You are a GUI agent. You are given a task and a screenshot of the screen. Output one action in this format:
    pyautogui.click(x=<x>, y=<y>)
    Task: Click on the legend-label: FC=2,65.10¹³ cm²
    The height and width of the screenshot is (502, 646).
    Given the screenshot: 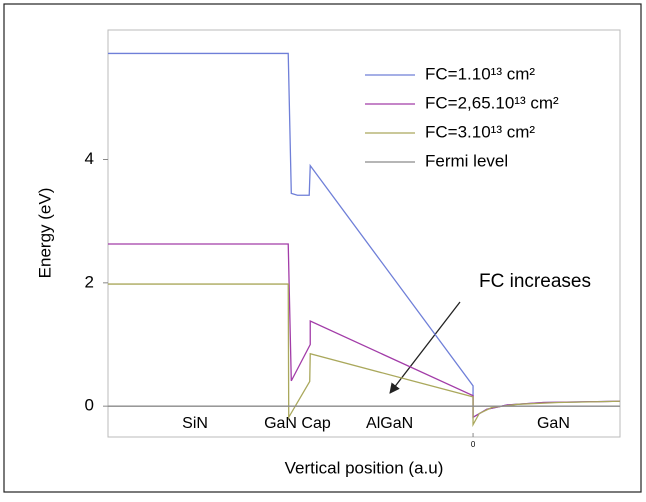 What is the action you would take?
    pyautogui.click(x=492, y=102)
    